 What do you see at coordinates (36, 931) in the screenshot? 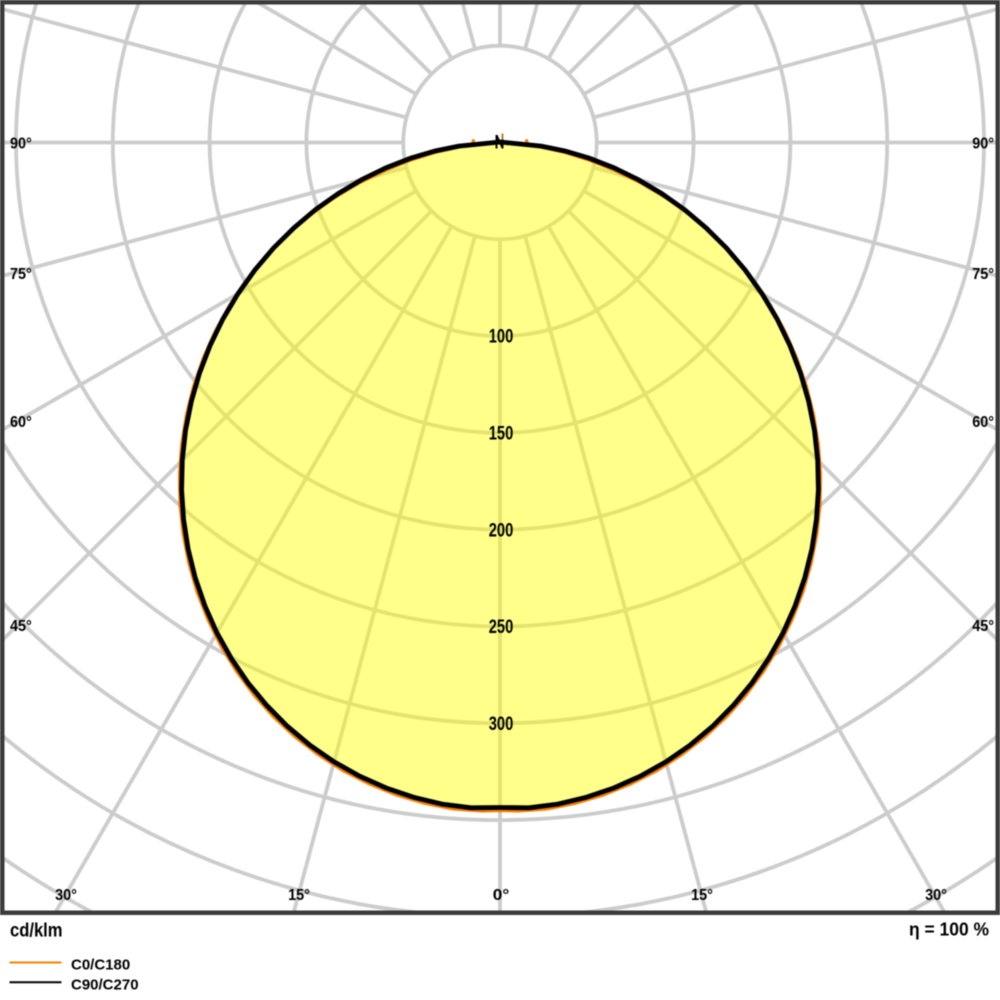
I see `svg-text: cd/klm` at bounding box center [36, 931].